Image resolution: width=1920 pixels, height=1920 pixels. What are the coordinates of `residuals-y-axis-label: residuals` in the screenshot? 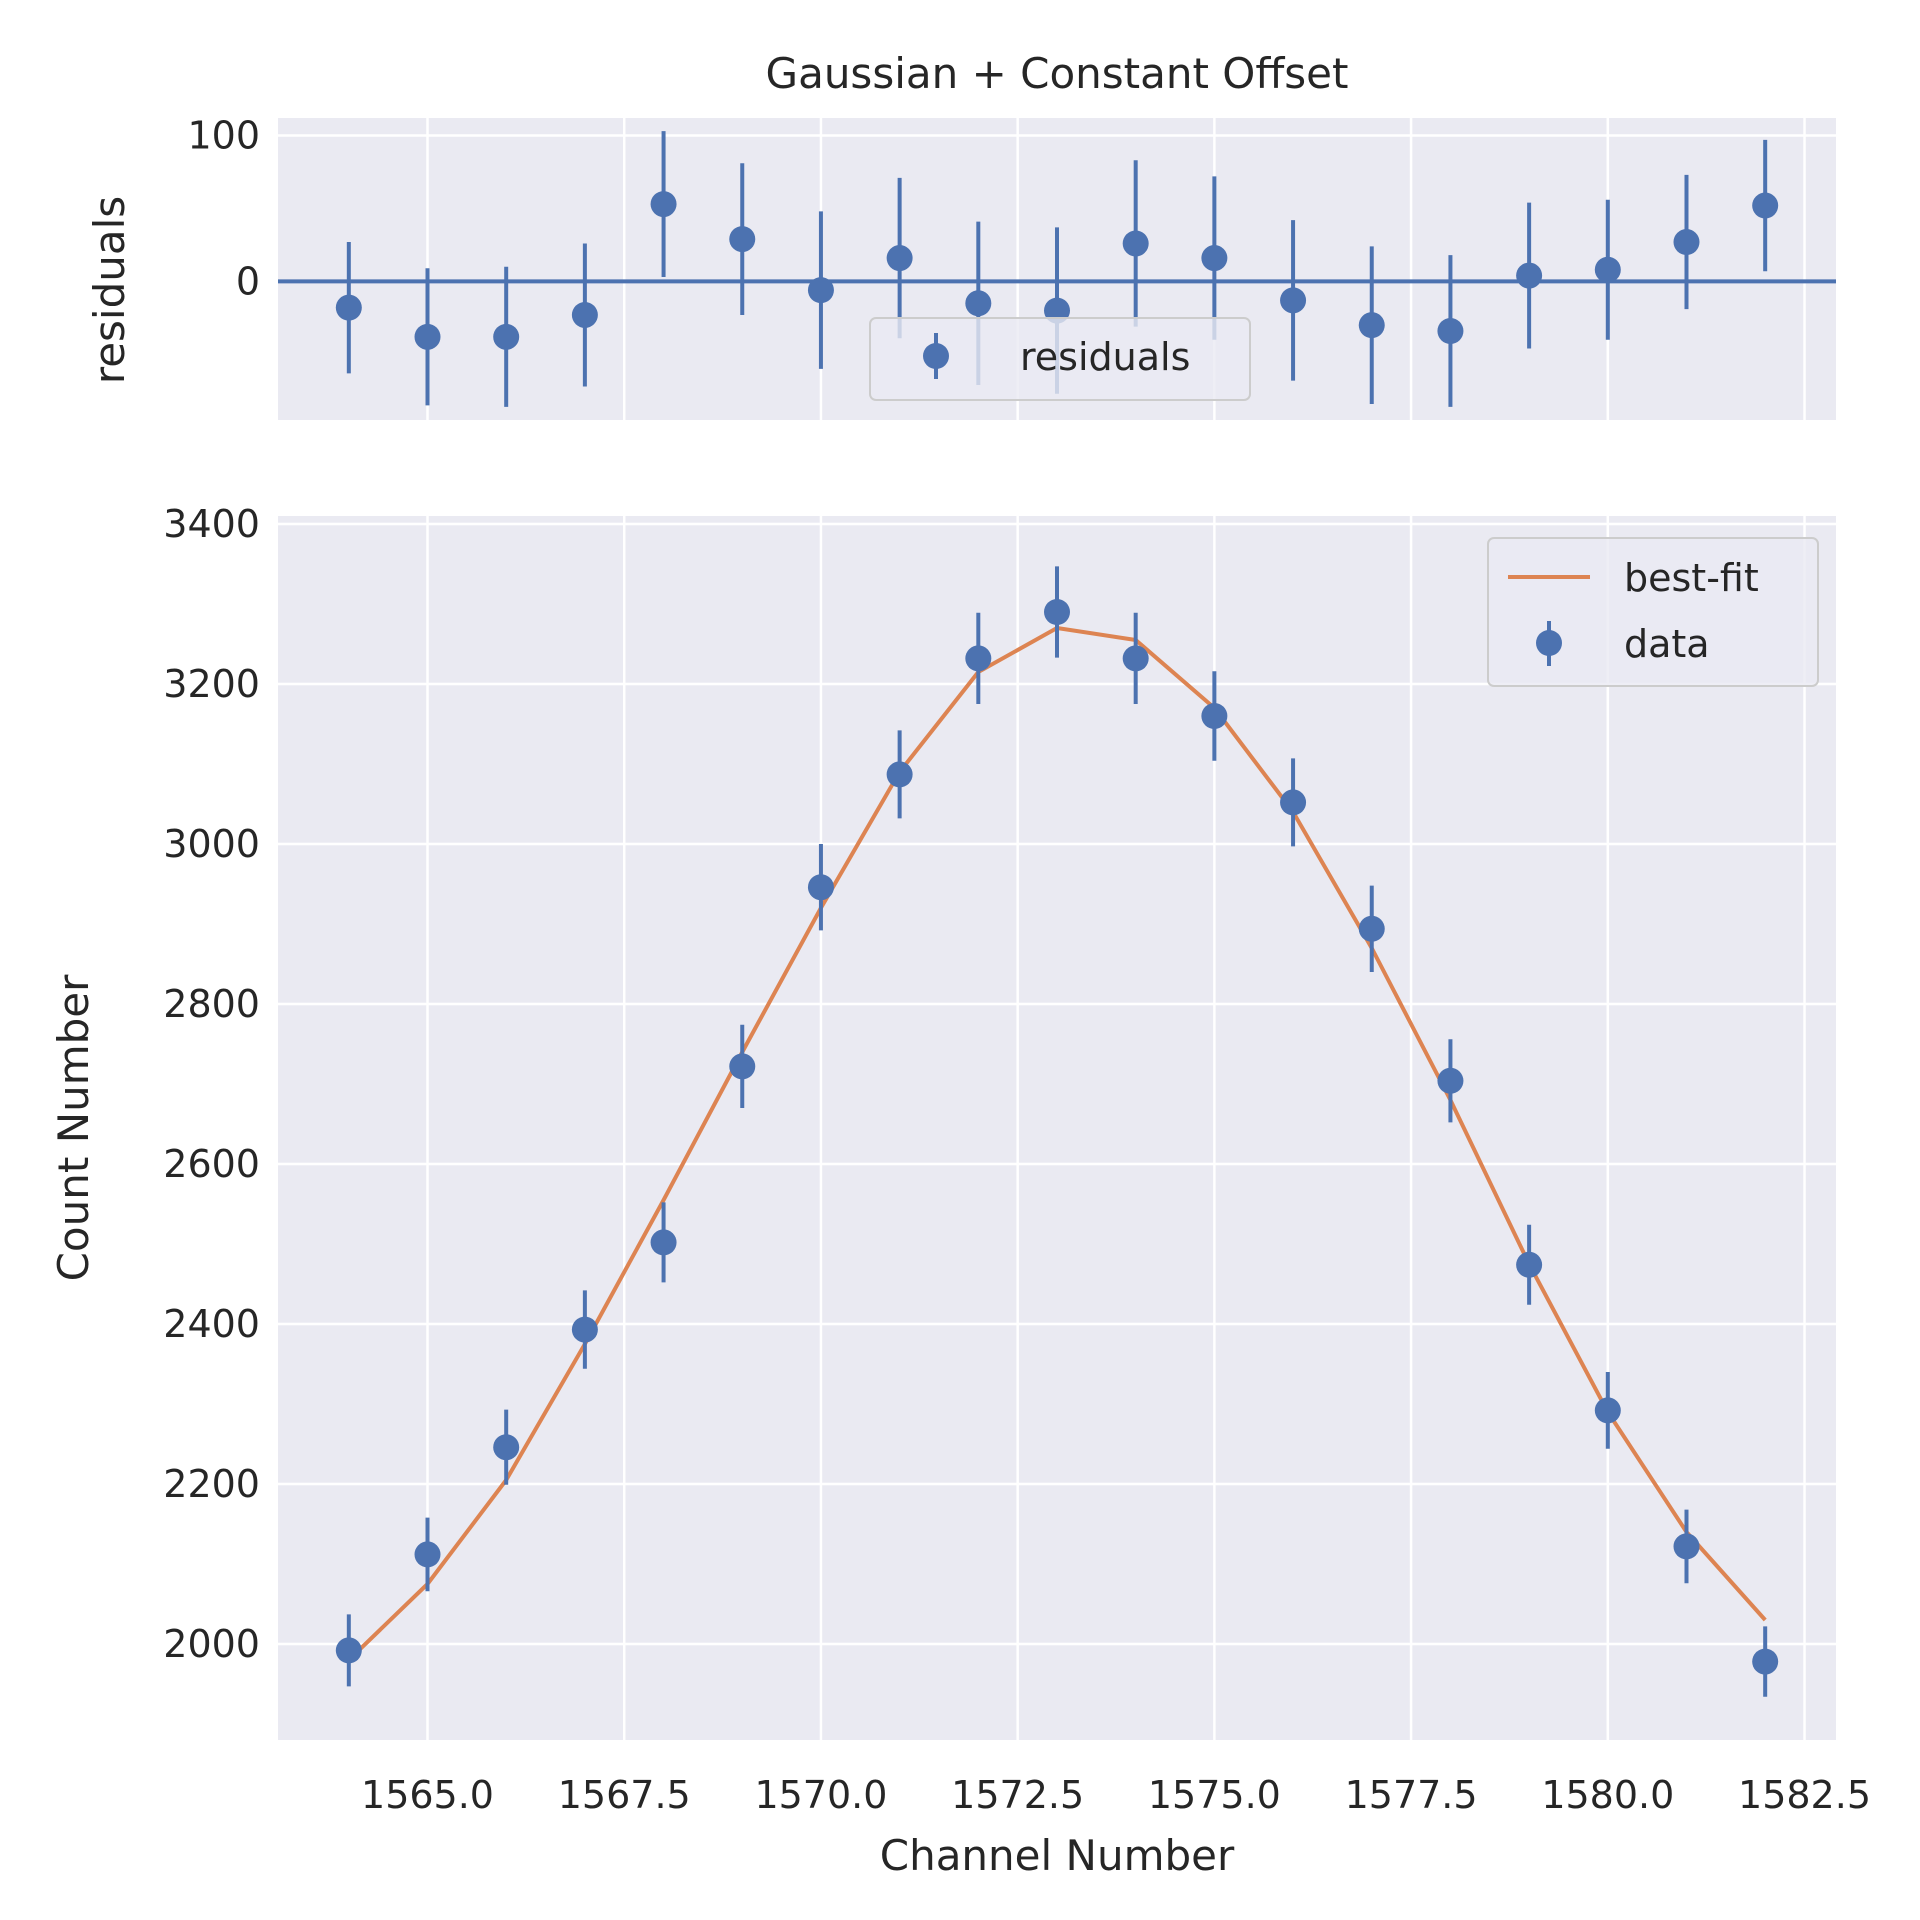 It's located at (109, 290).